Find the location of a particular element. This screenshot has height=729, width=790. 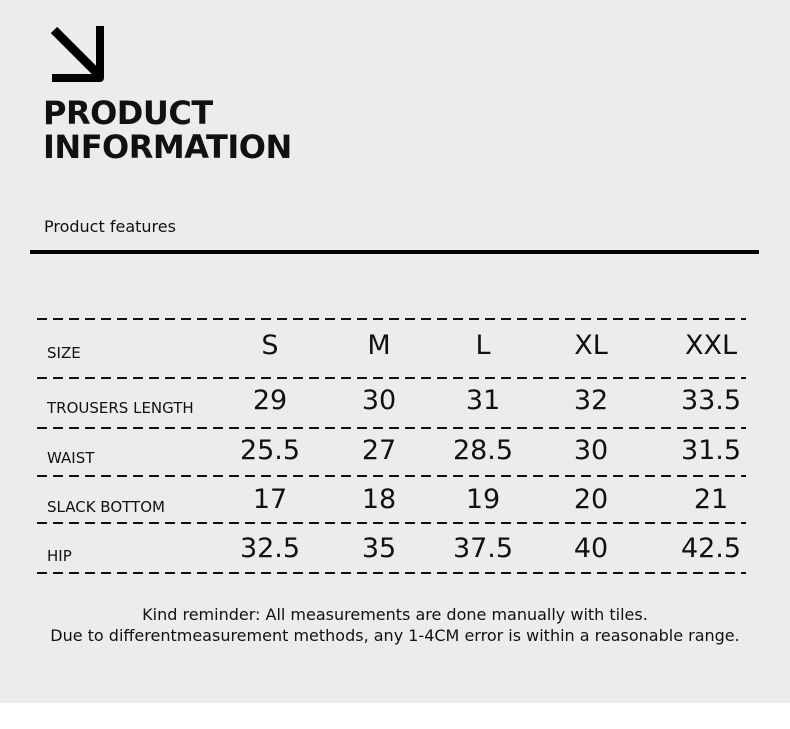

row-label: SLACK BOTTOM is located at coordinates (106, 507).